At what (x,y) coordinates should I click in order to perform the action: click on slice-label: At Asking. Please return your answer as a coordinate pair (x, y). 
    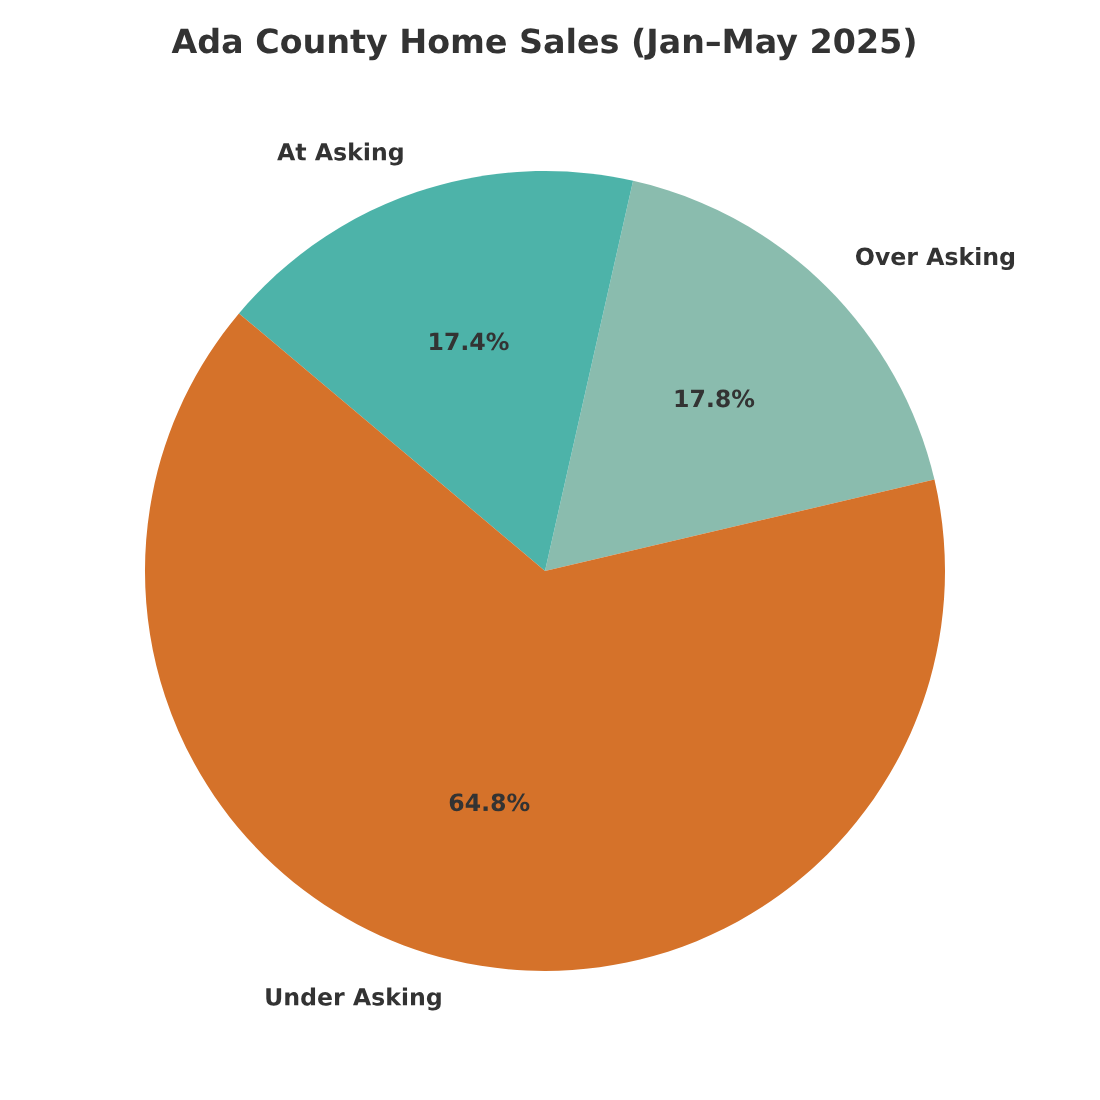
    Looking at the image, I should click on (340, 154).